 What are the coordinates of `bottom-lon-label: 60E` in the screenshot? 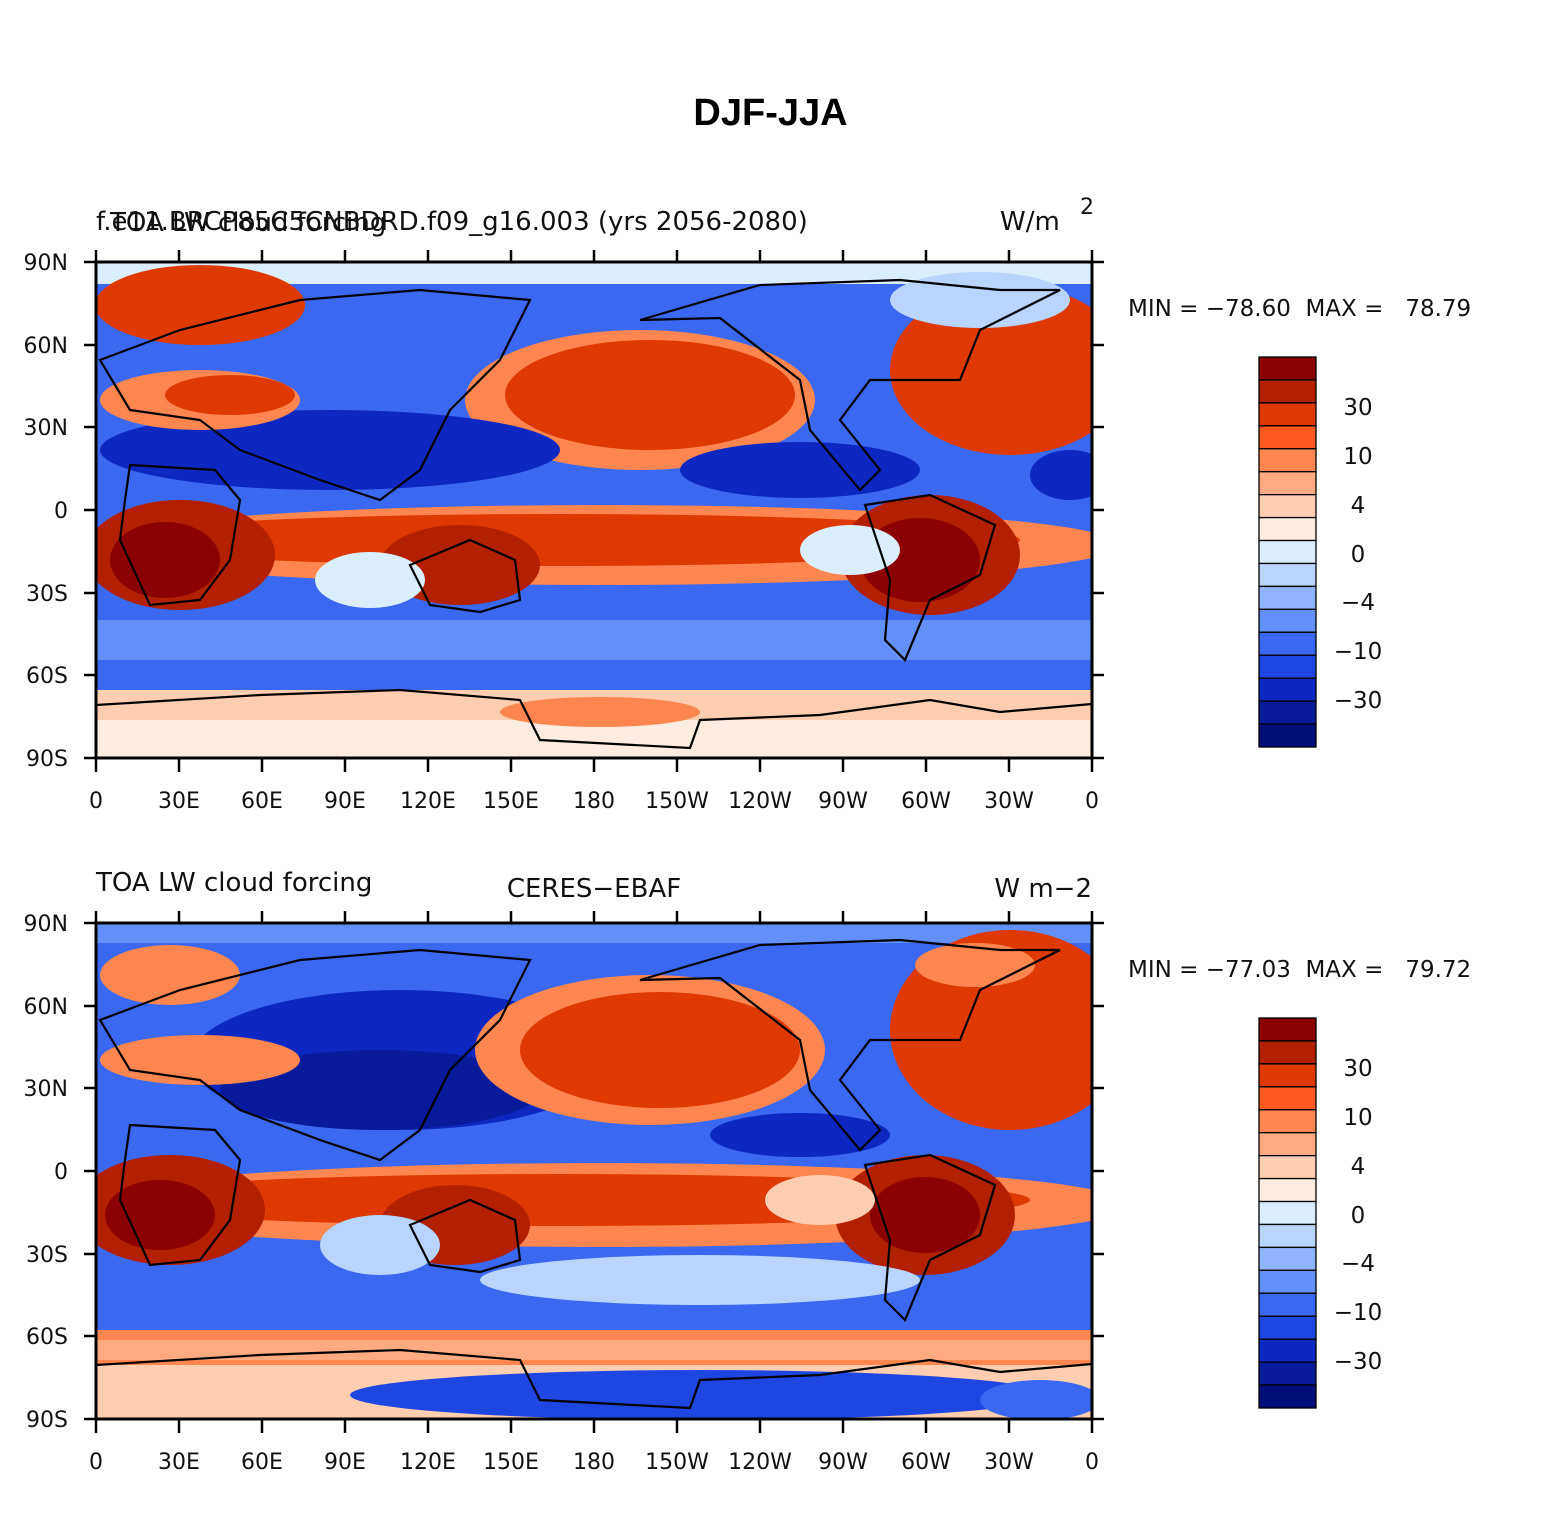 It's located at (262, 1462).